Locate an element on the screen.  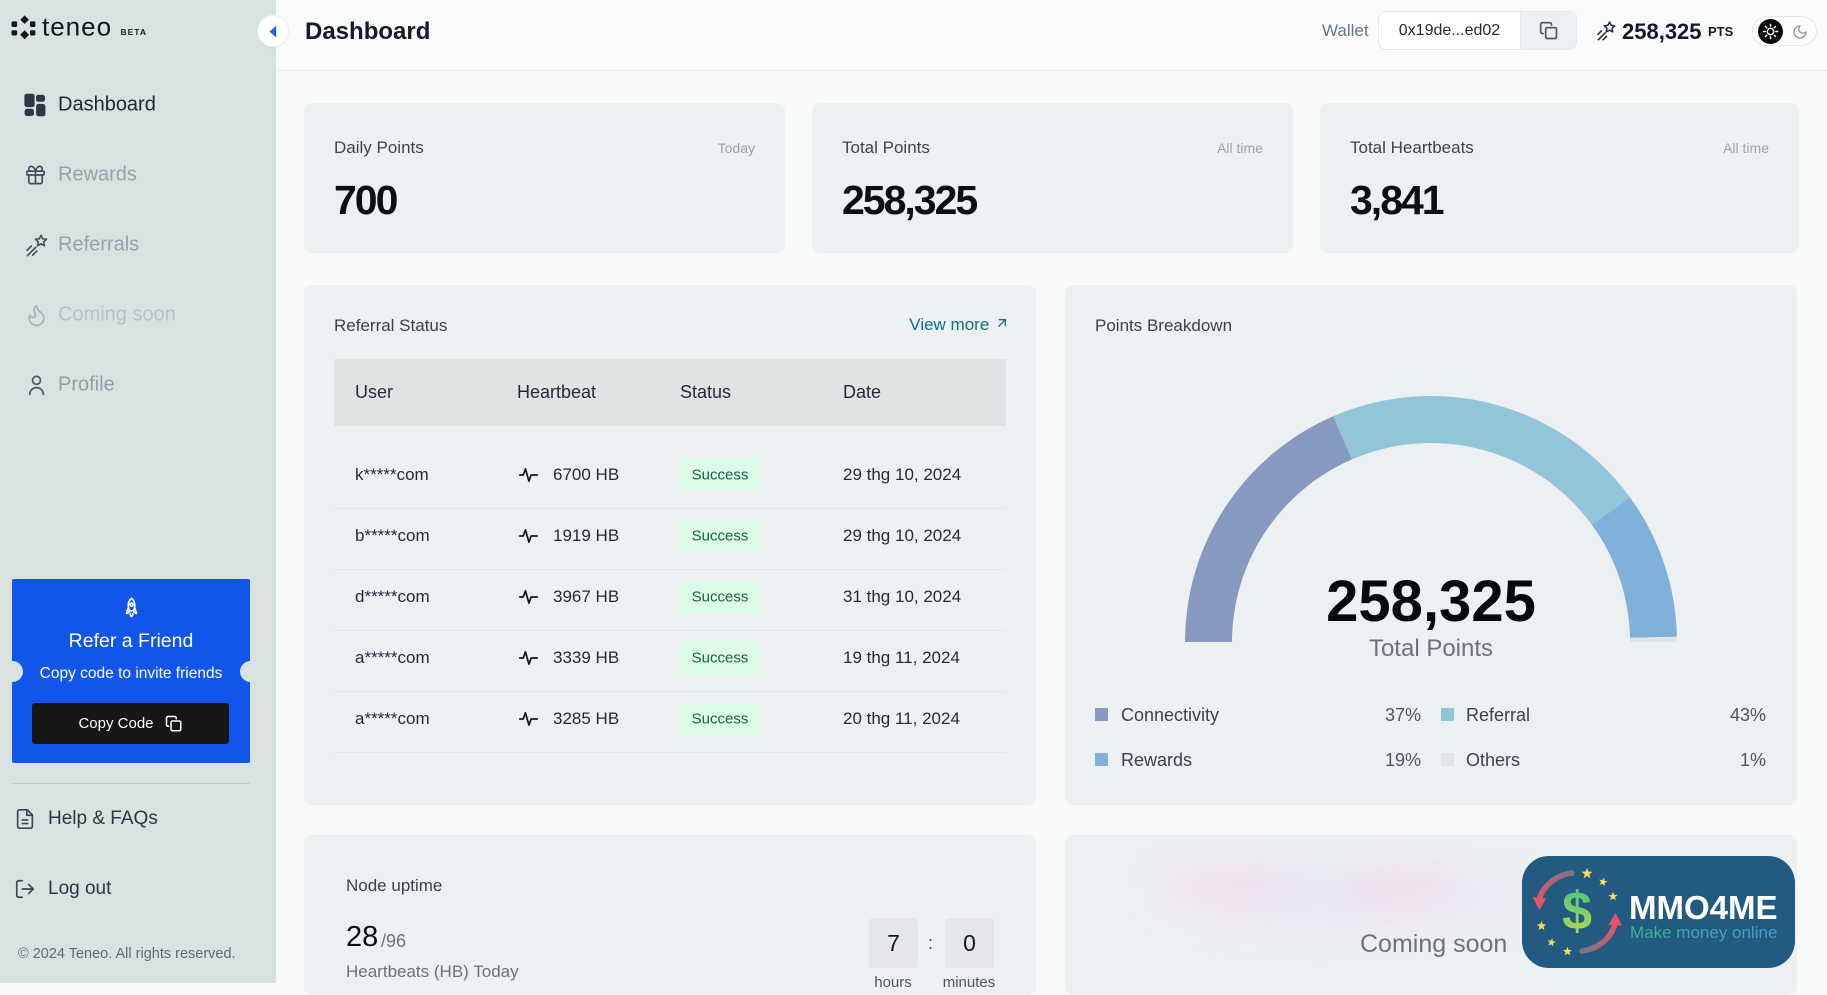
svg-text: BETA is located at coordinates (134, 32).